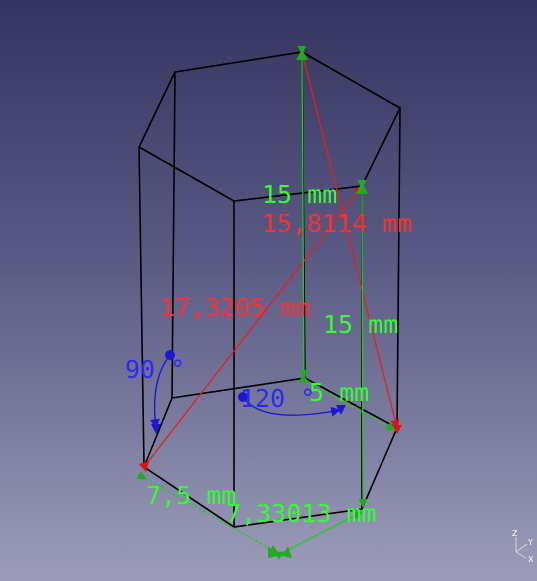 The image size is (537, 581). I want to click on axis-z-label: Z, so click(515, 533).